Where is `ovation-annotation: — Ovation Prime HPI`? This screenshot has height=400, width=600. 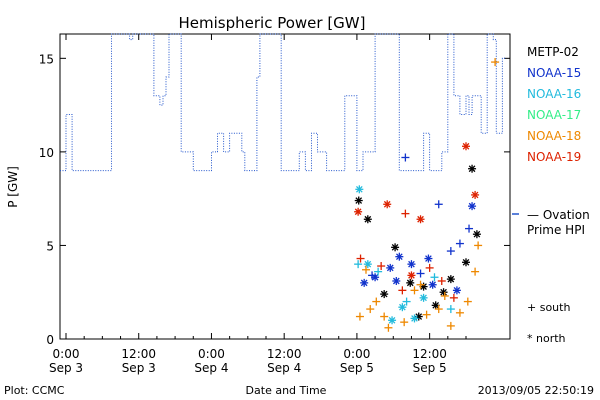 ovation-annotation: — Ovation Prime HPI is located at coordinates (551, 222).